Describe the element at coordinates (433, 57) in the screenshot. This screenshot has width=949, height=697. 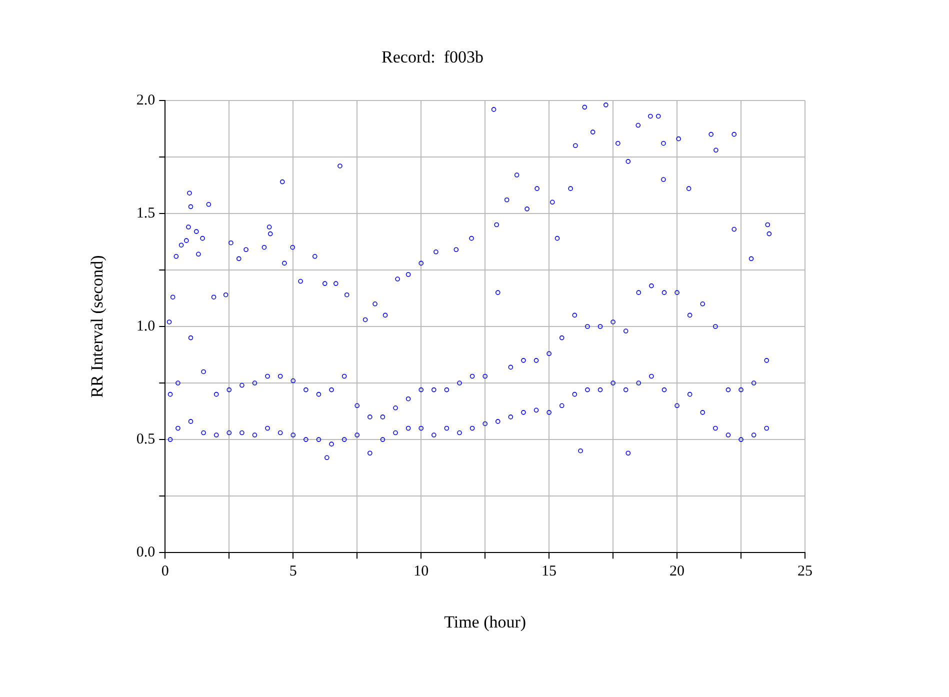
I see `chart-title: Record: f003b` at that location.